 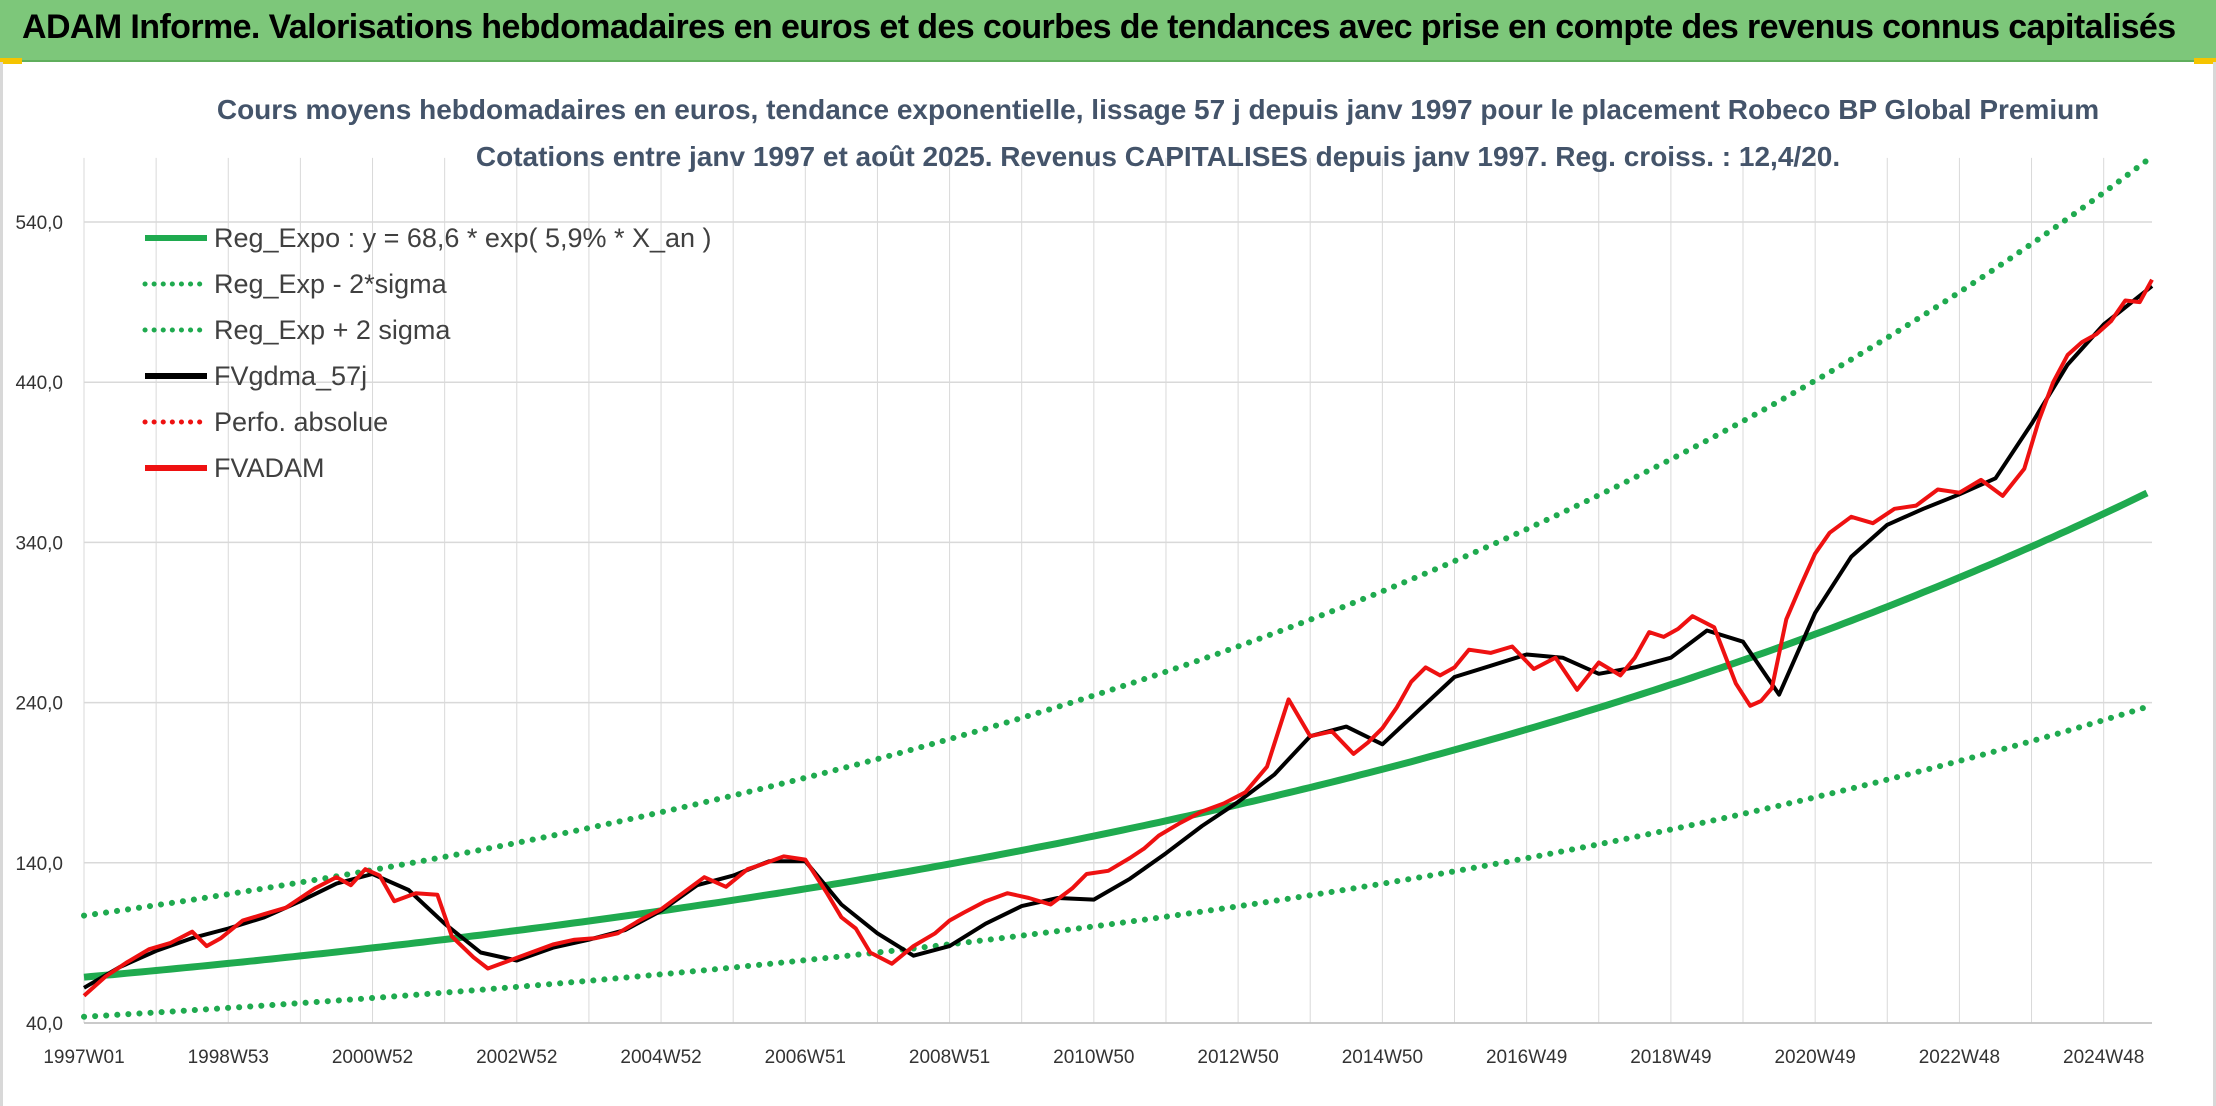 I want to click on x-tick-label: 2010W50, so click(x=1093, y=1057).